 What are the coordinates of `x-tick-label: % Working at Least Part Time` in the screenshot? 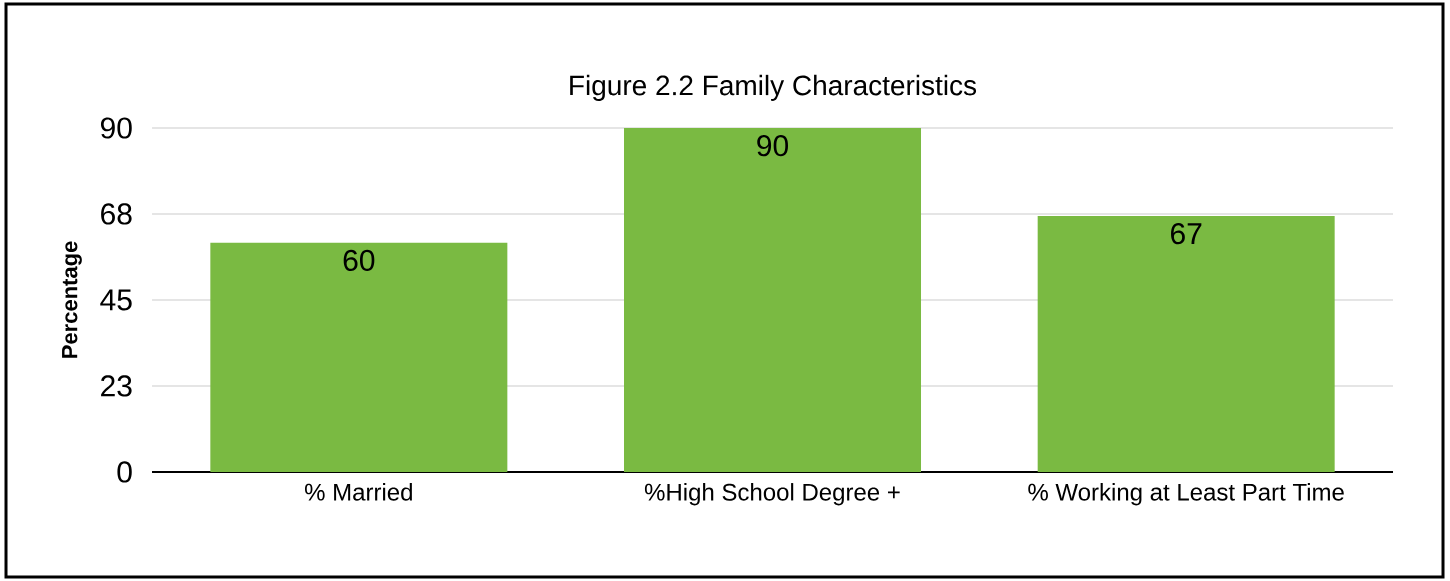 It's located at (1186, 494).